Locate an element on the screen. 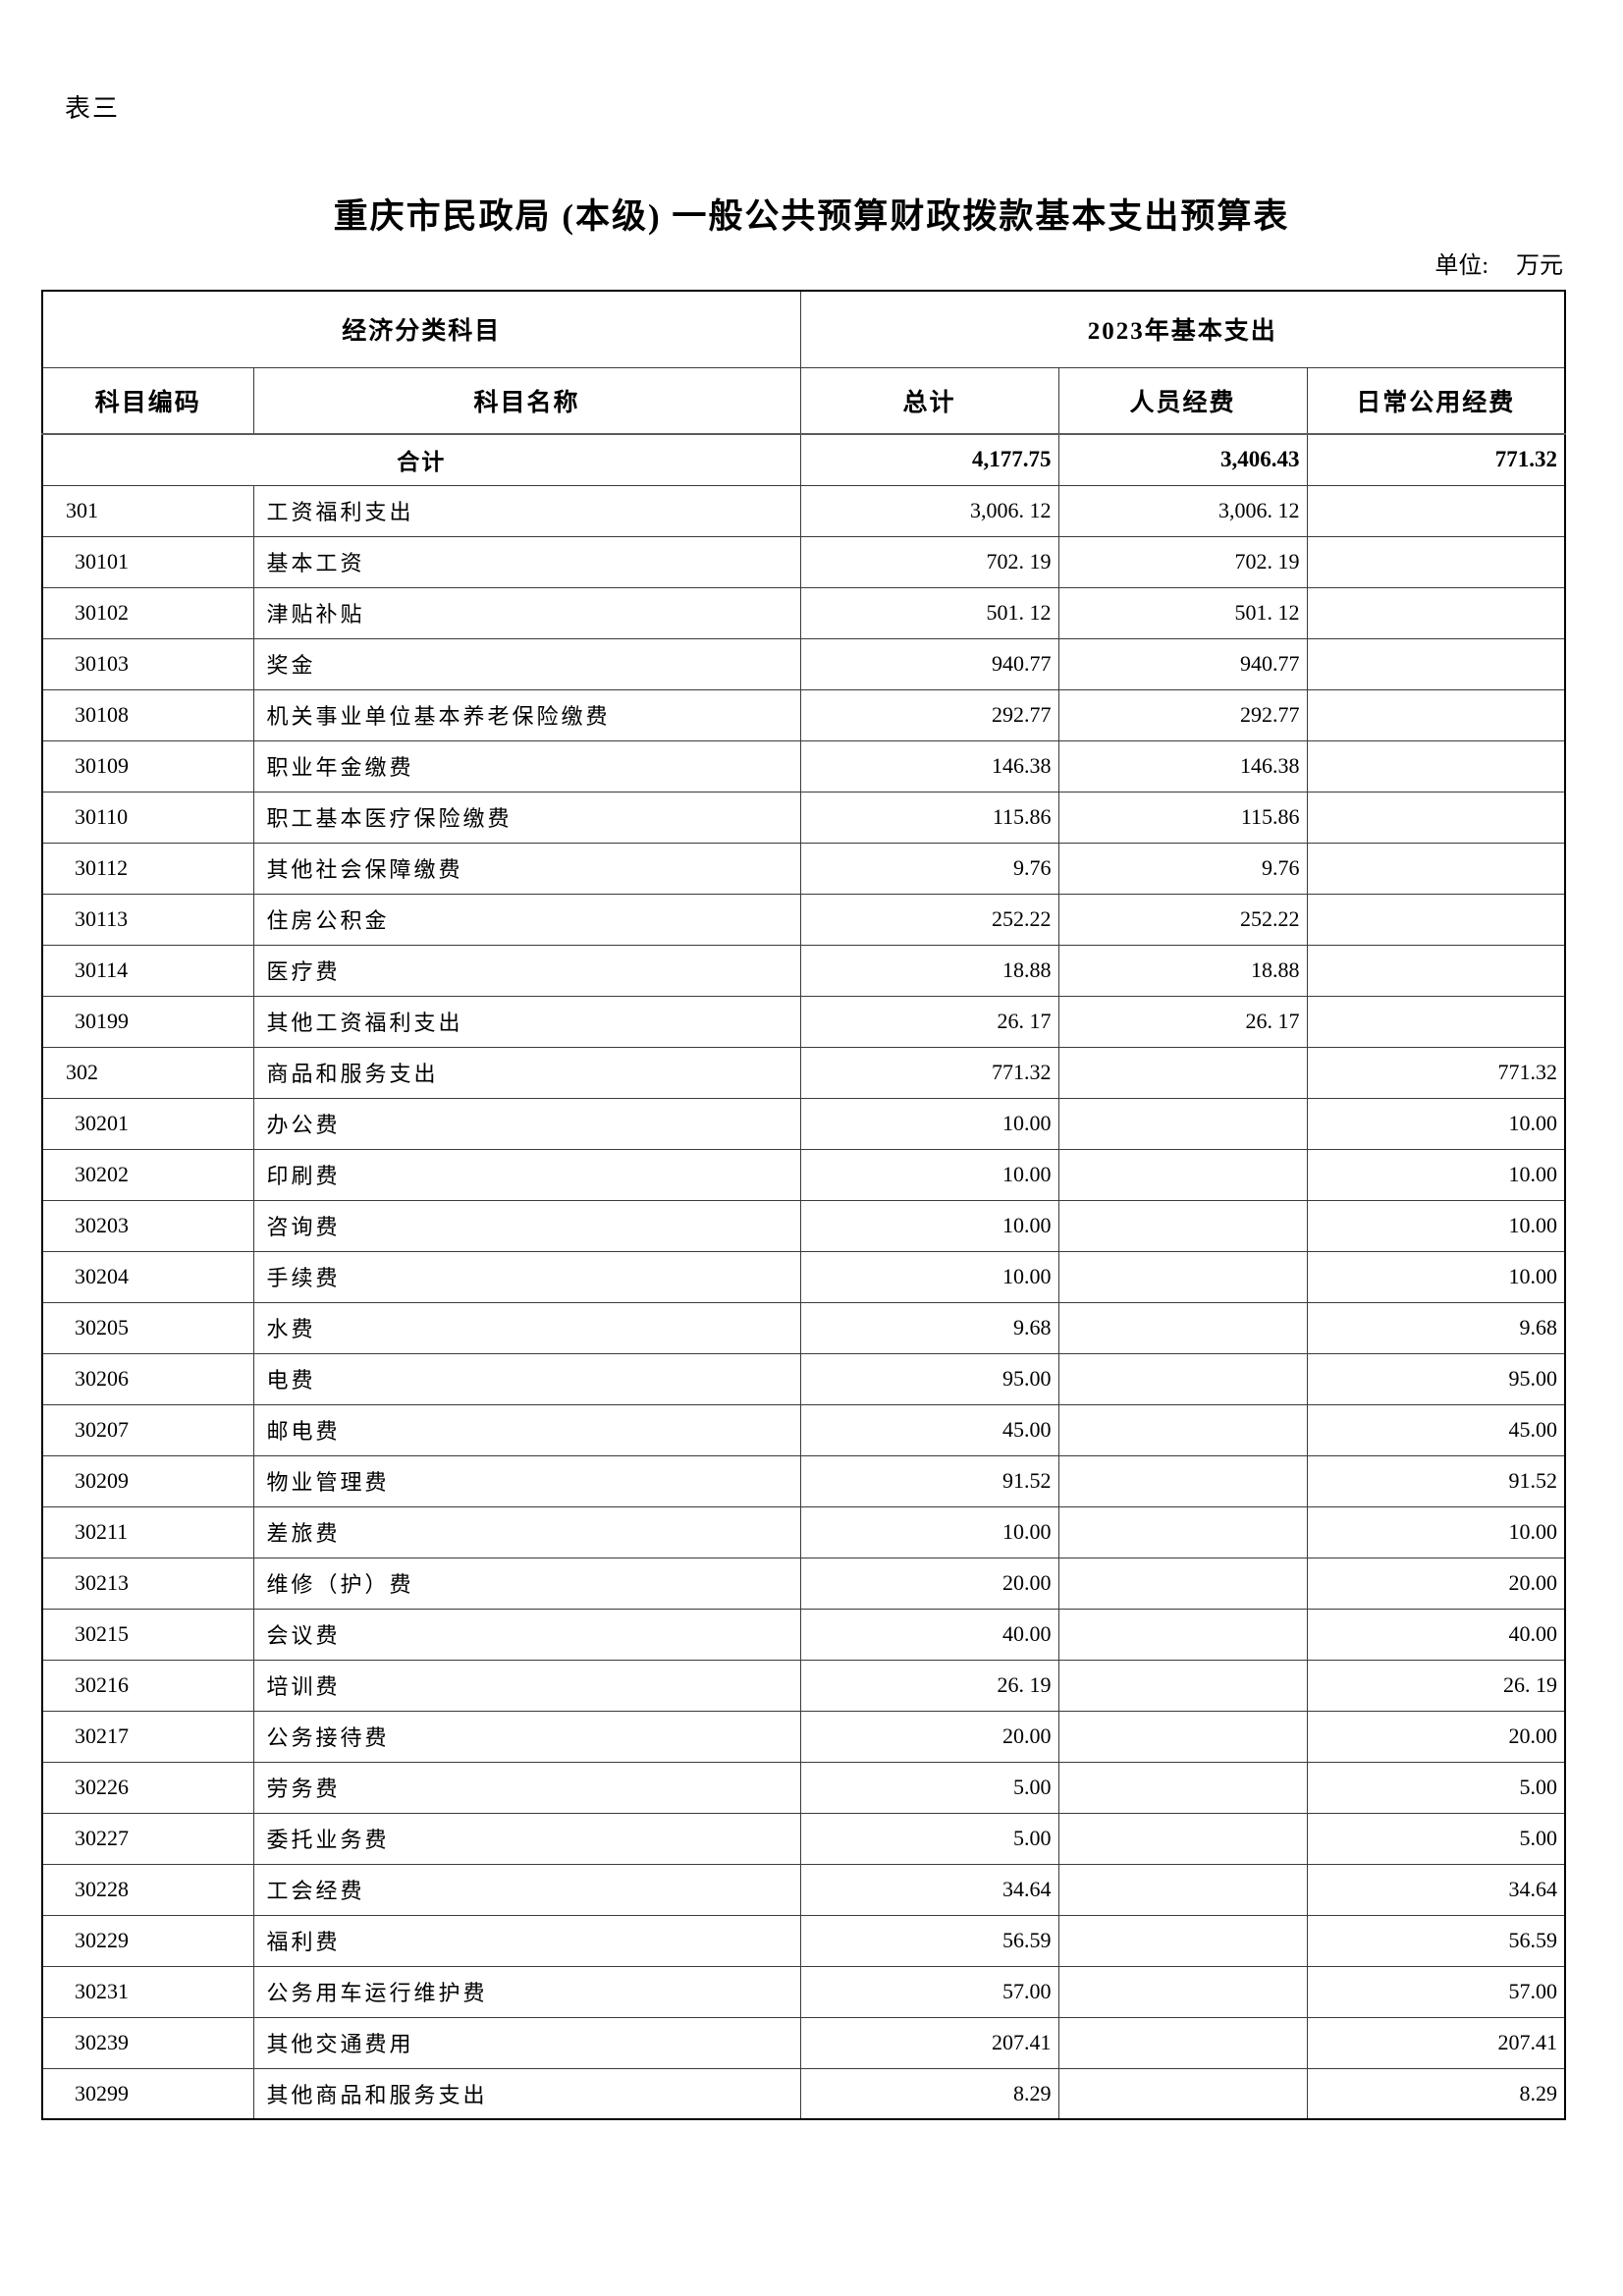  grand-total-row: 合计 4,177.75 3,406.43 771.32 is located at coordinates (803, 459).